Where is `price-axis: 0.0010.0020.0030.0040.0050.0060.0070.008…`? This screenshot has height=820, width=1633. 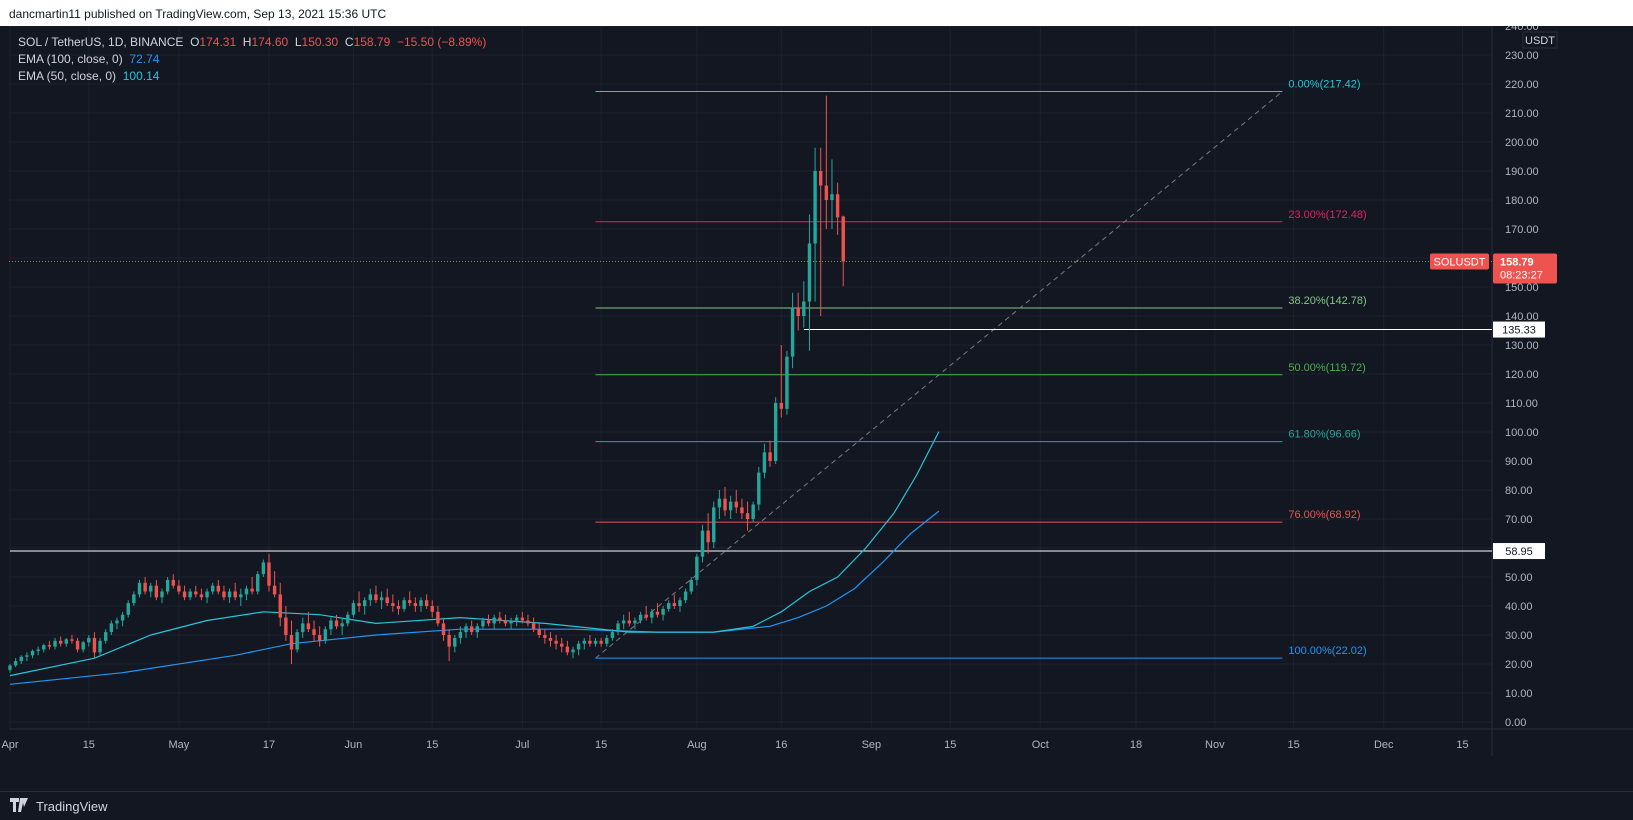
price-axis: 0.0010.0020.0030.0040.0050.0060.0070.008… is located at coordinates (1531, 375).